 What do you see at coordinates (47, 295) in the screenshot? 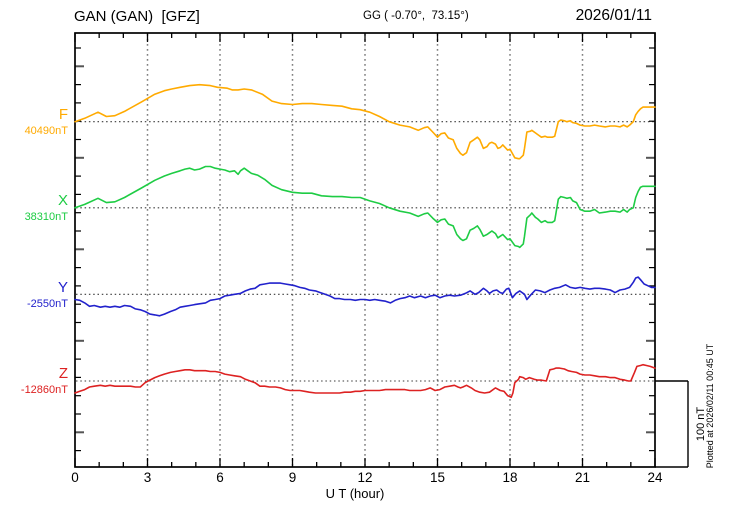
I see `channel-label-y: Y -2550nT` at bounding box center [47, 295].